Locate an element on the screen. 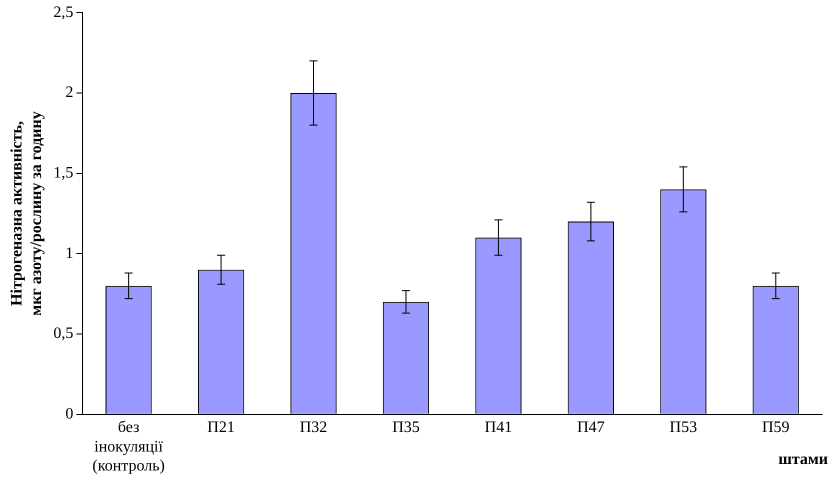  x-tick-label: П32 is located at coordinates (314, 427).